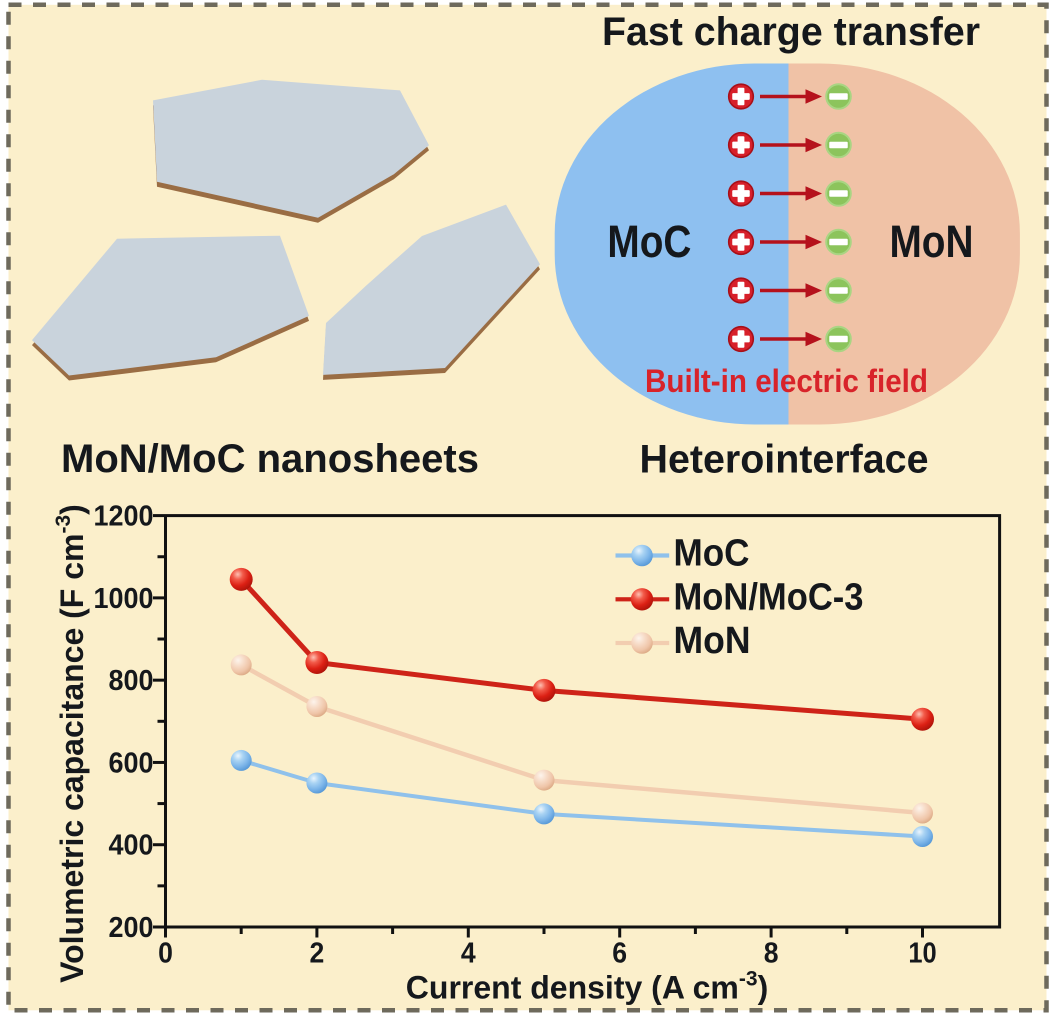  What do you see at coordinates (769, 597) in the screenshot?
I see `svg-text: MoN/MoC-3` at bounding box center [769, 597].